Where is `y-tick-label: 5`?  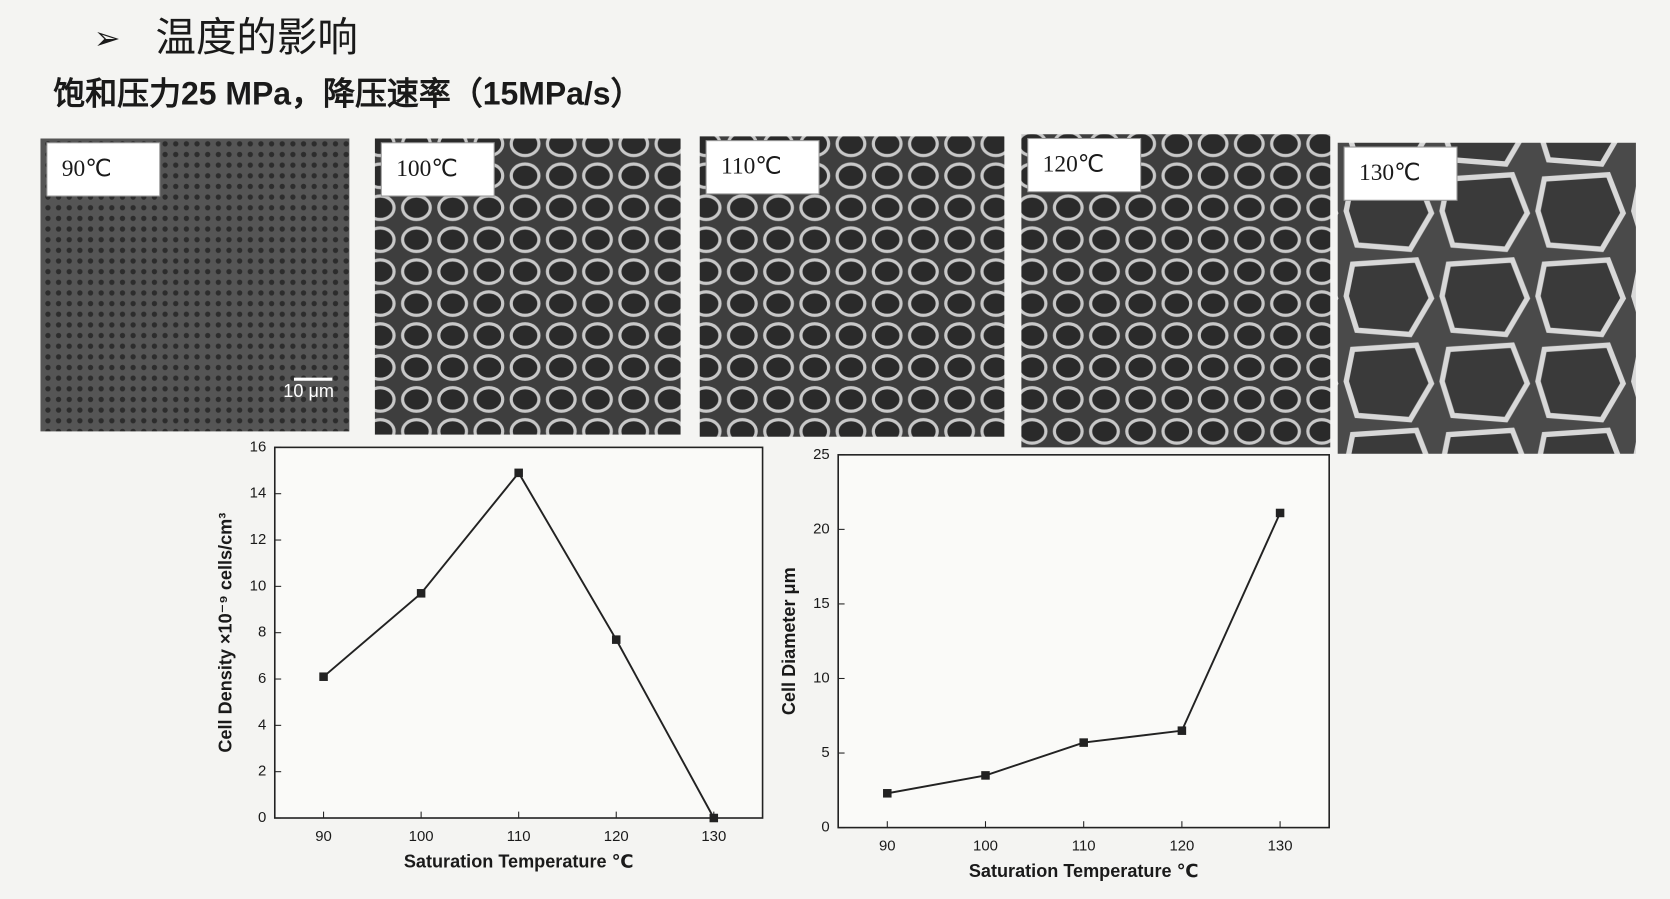 y-tick-label: 5 is located at coordinates (825, 753).